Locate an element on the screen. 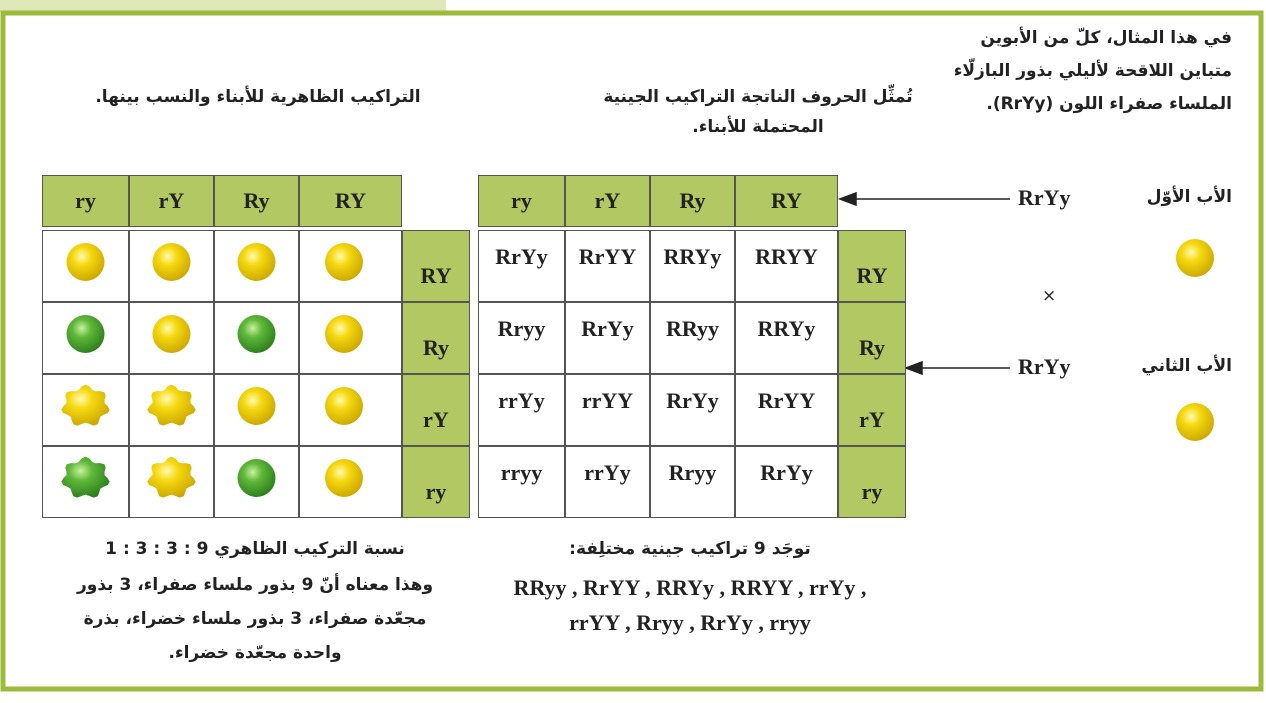 This screenshot has height=703, width=1266. parent-label: الأب الأوّل is located at coordinates (1189, 197).